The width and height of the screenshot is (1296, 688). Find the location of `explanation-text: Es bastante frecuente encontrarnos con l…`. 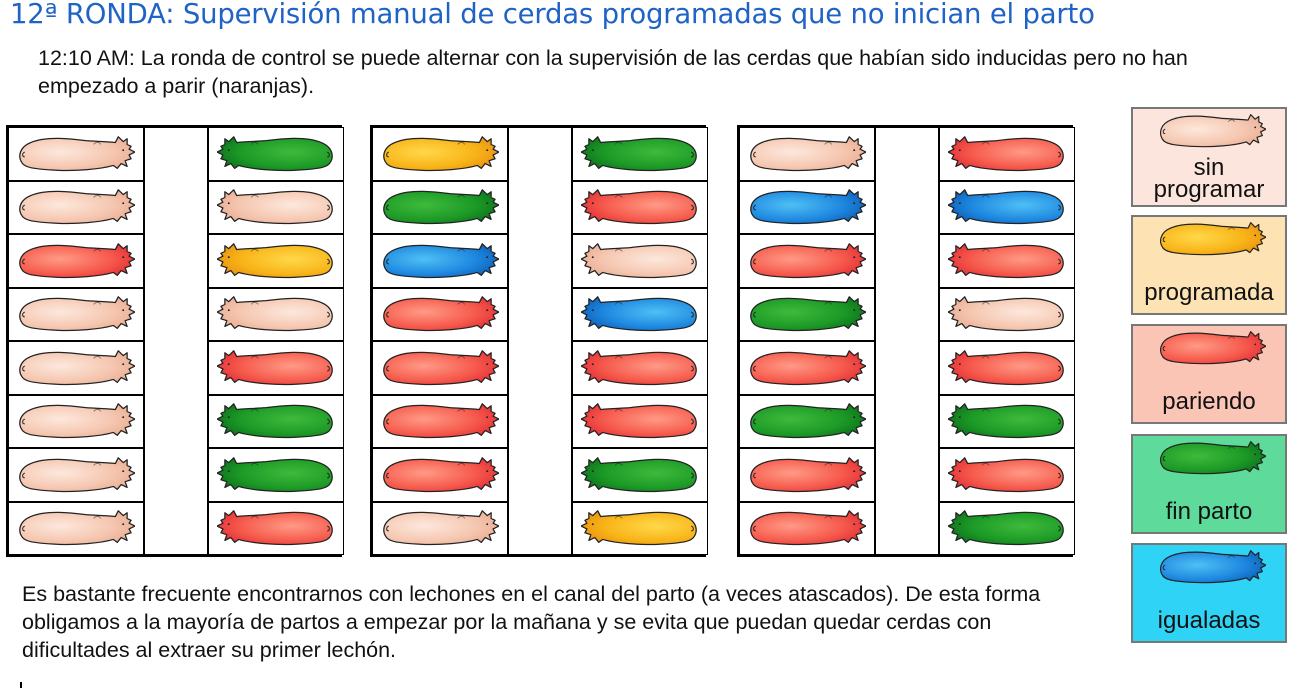

explanation-text: Es bastante frecuente encontrarnos con l… is located at coordinates (531, 622).